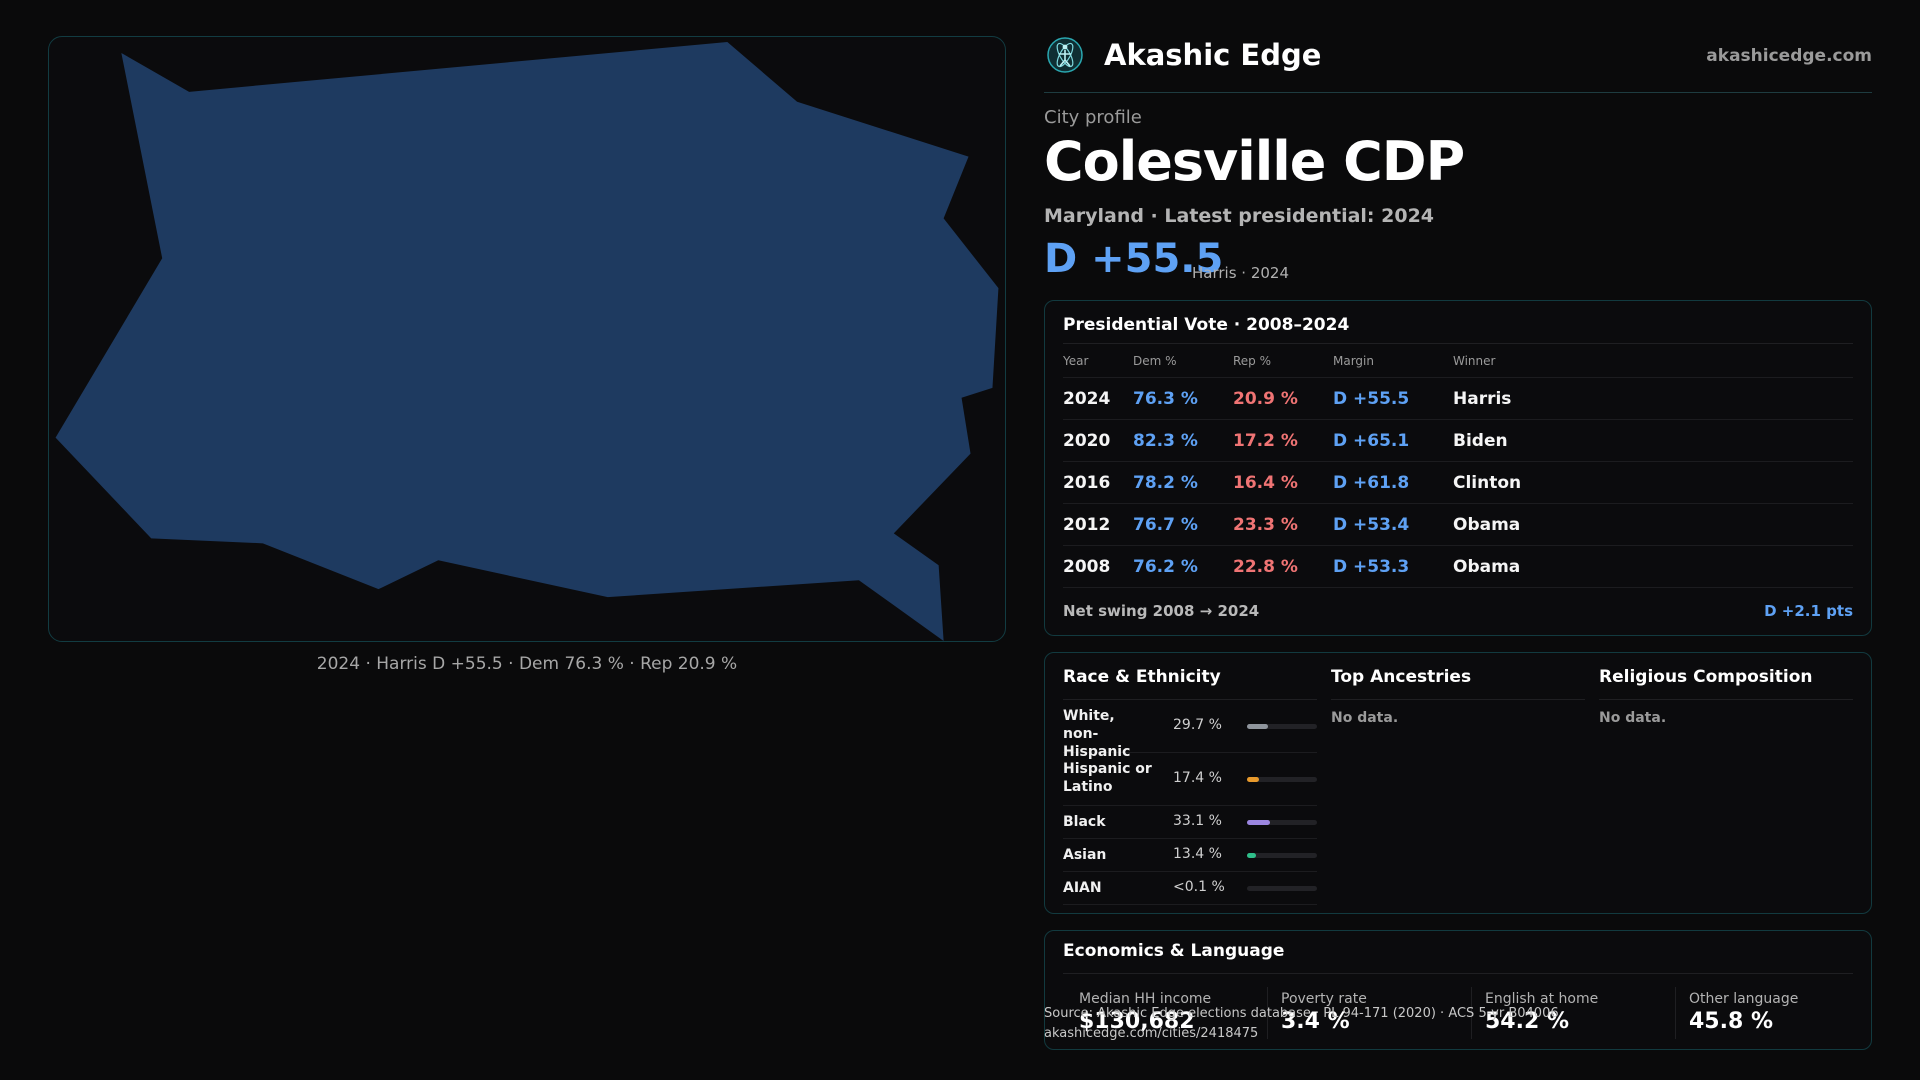  Describe the element at coordinates (1165, 441) in the screenshot. I see `cell-dem: 82.3 %` at that location.